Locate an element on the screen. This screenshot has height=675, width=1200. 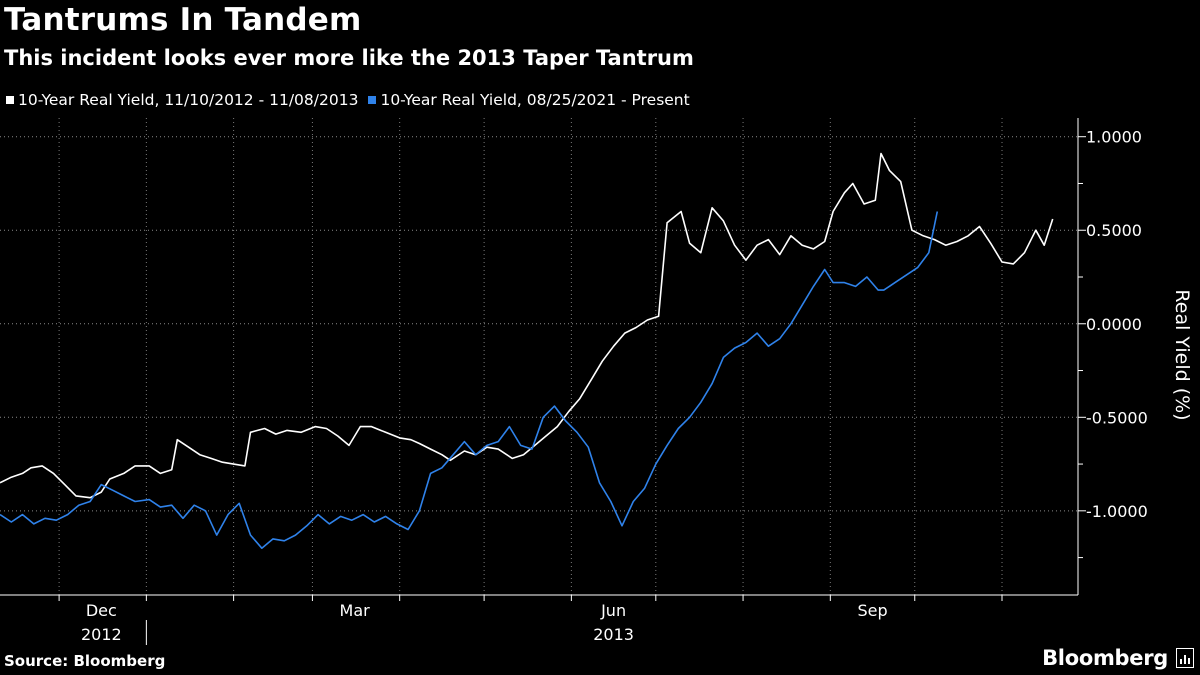
legend-swatch-2013 is located at coordinates (10, 100).